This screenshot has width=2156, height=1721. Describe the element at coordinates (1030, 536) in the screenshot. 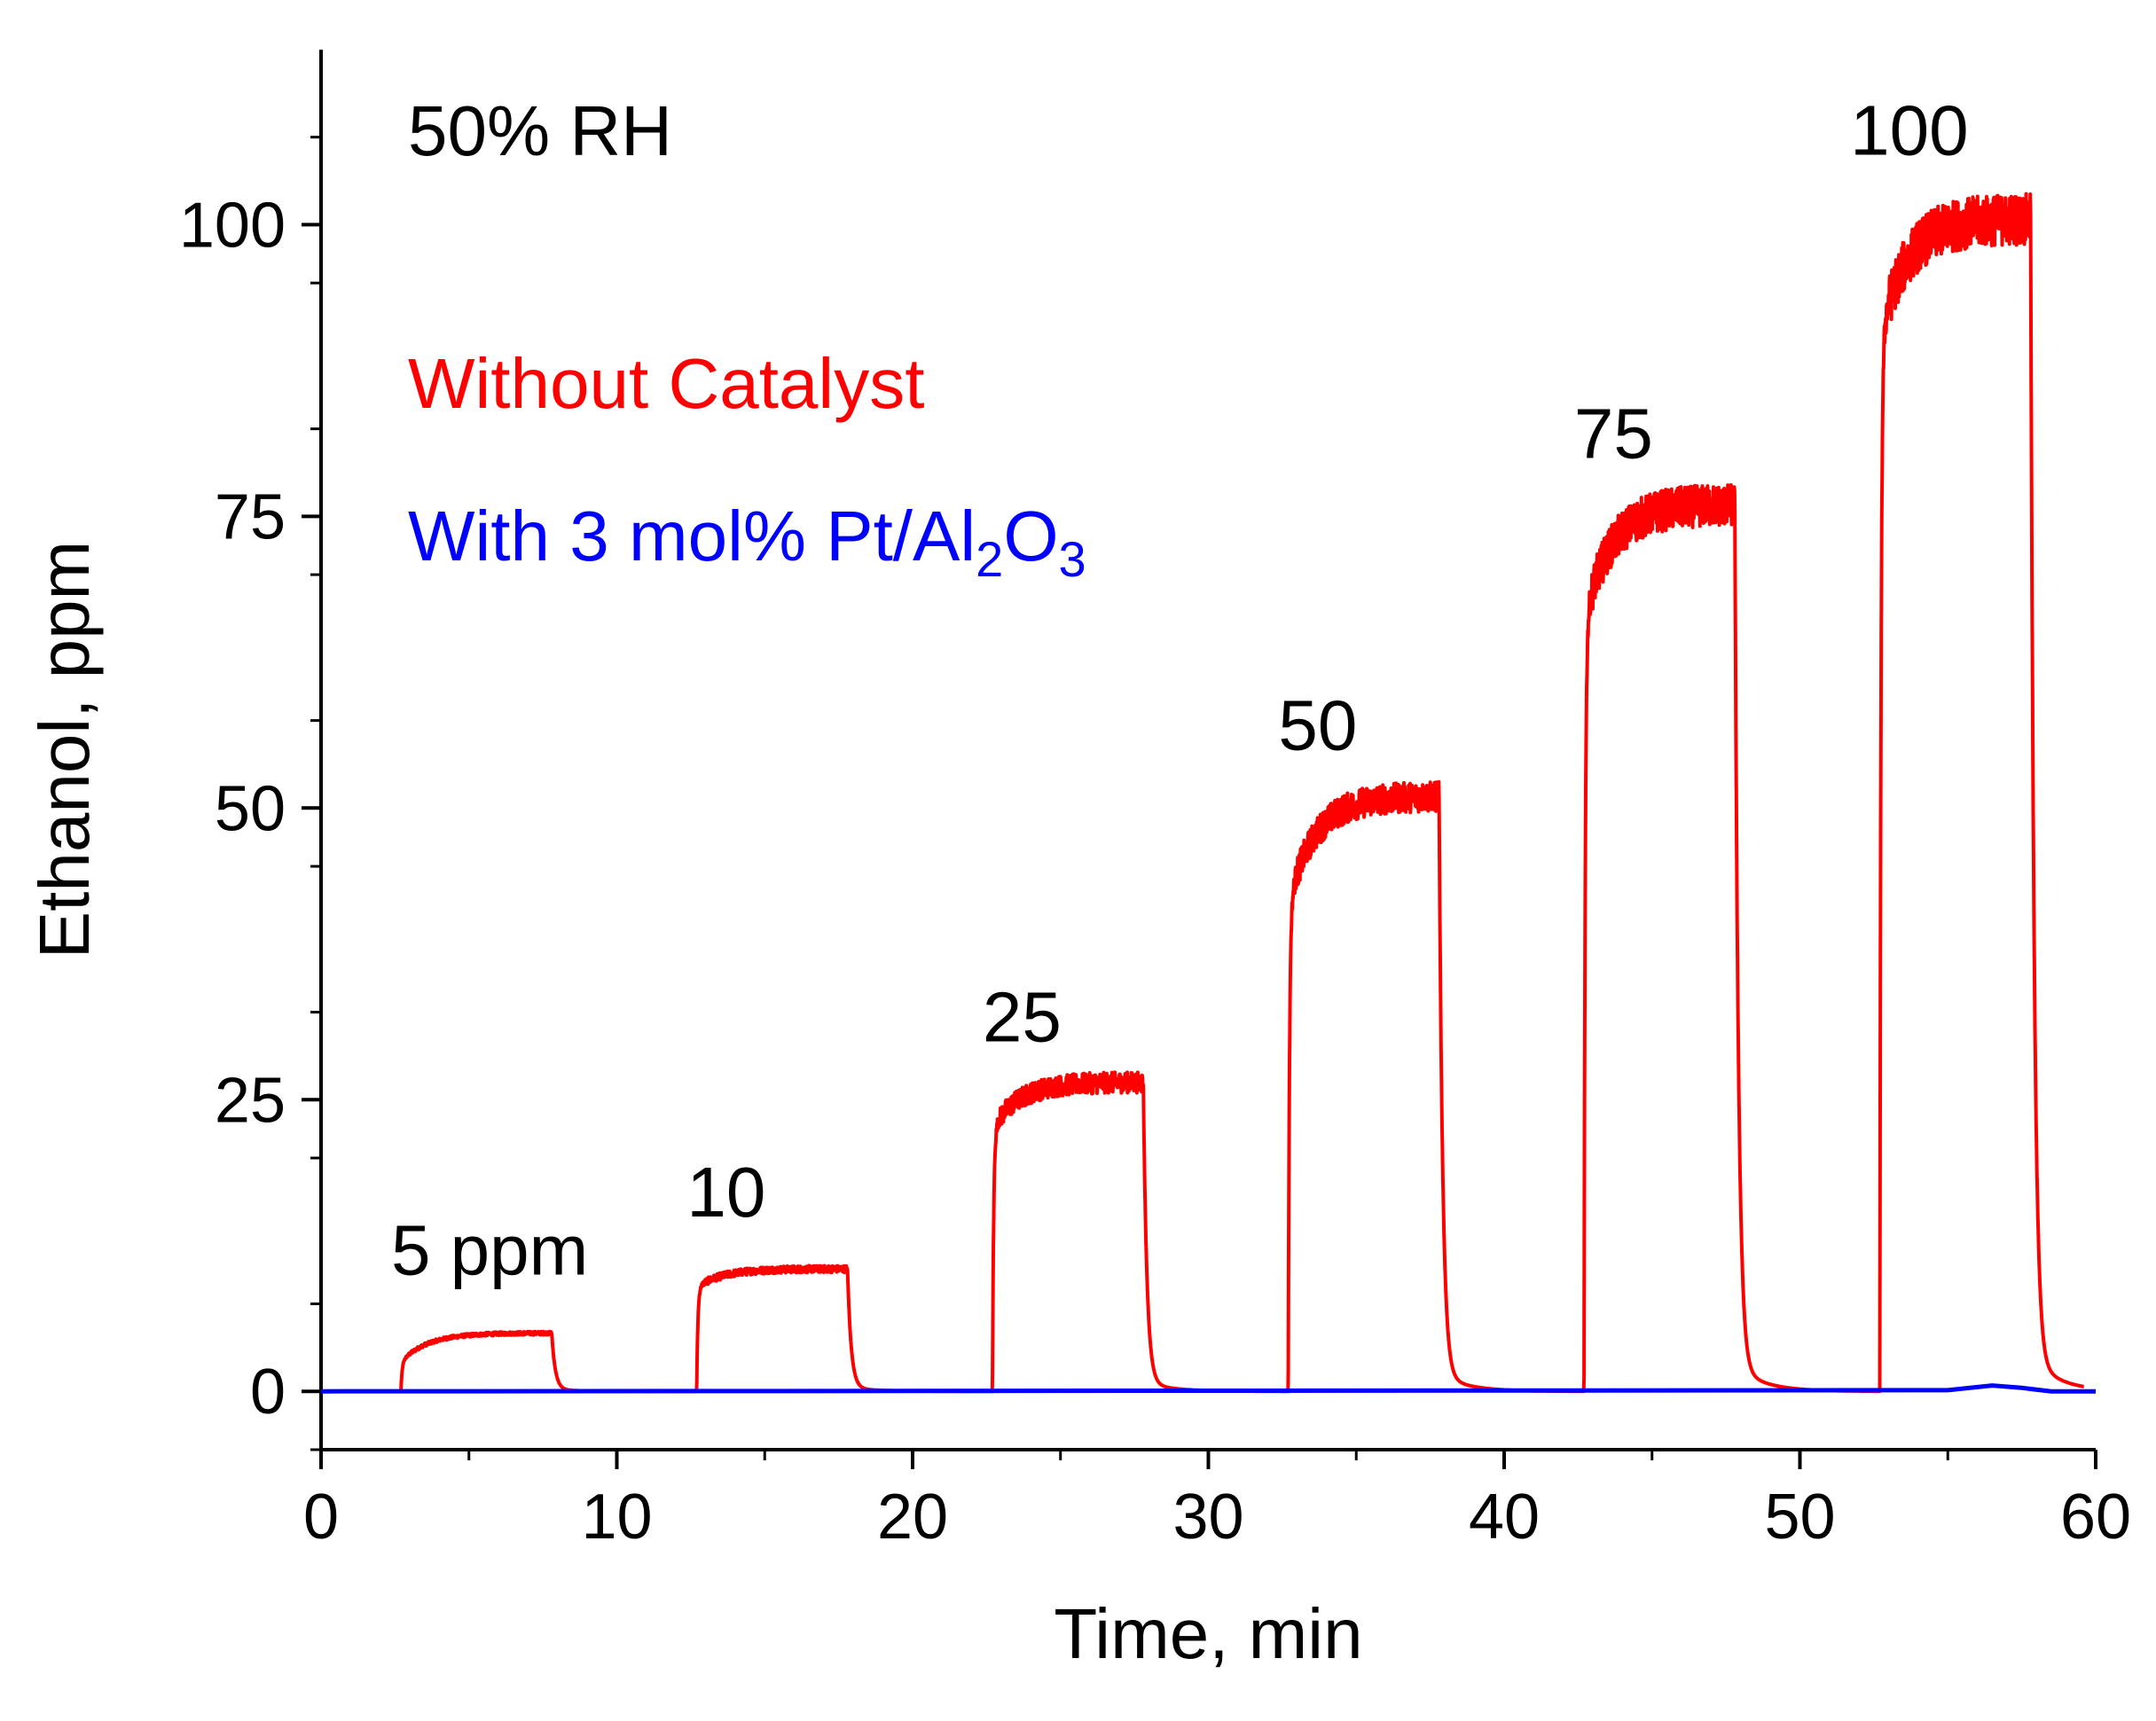

I see `legend-with-catalyst-mid: O` at that location.